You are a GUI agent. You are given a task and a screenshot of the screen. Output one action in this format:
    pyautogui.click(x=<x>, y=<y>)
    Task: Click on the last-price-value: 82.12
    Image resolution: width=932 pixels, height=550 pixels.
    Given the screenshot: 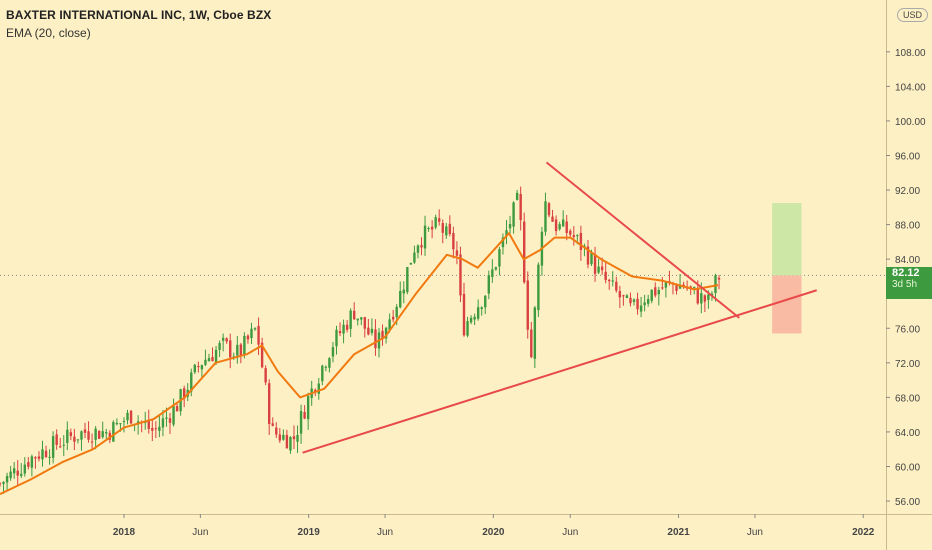 What is the action you would take?
    pyautogui.click(x=906, y=273)
    